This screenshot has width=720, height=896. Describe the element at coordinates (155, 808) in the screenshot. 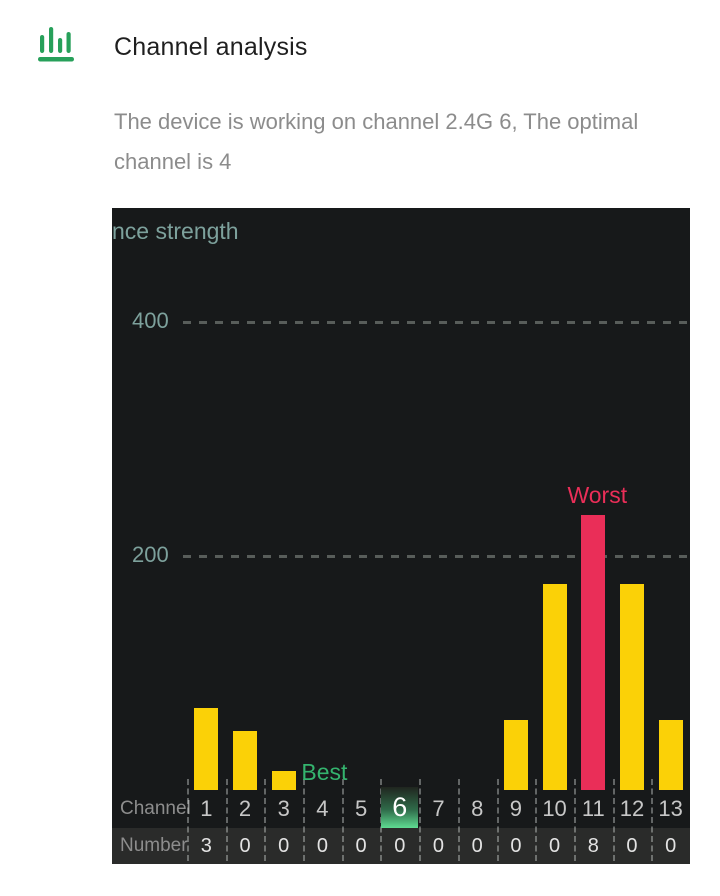

I see `channel-row-label: Channel` at that location.